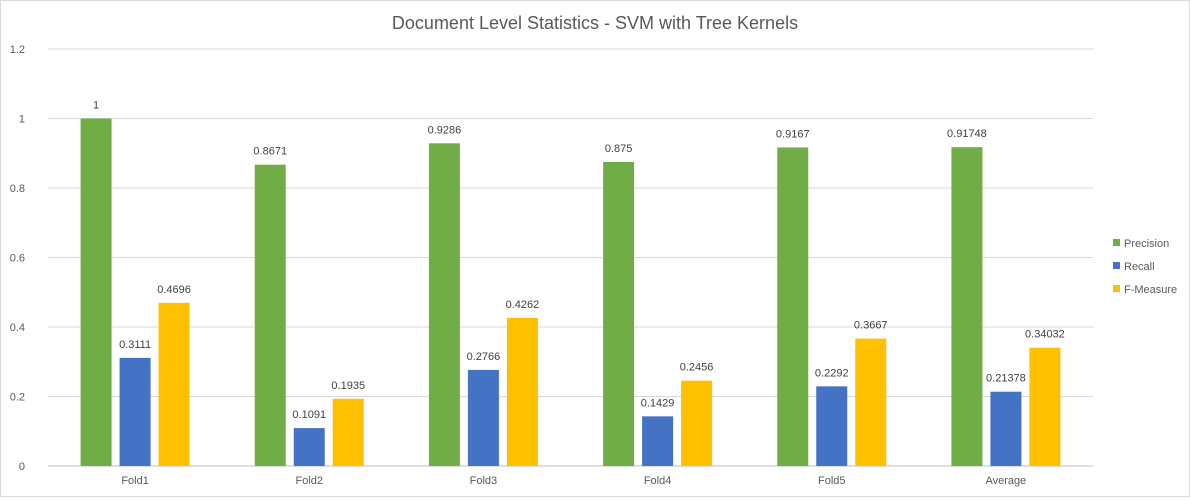 This screenshot has width=1190, height=501. I want to click on y-tick-label: 0, so click(22, 467).